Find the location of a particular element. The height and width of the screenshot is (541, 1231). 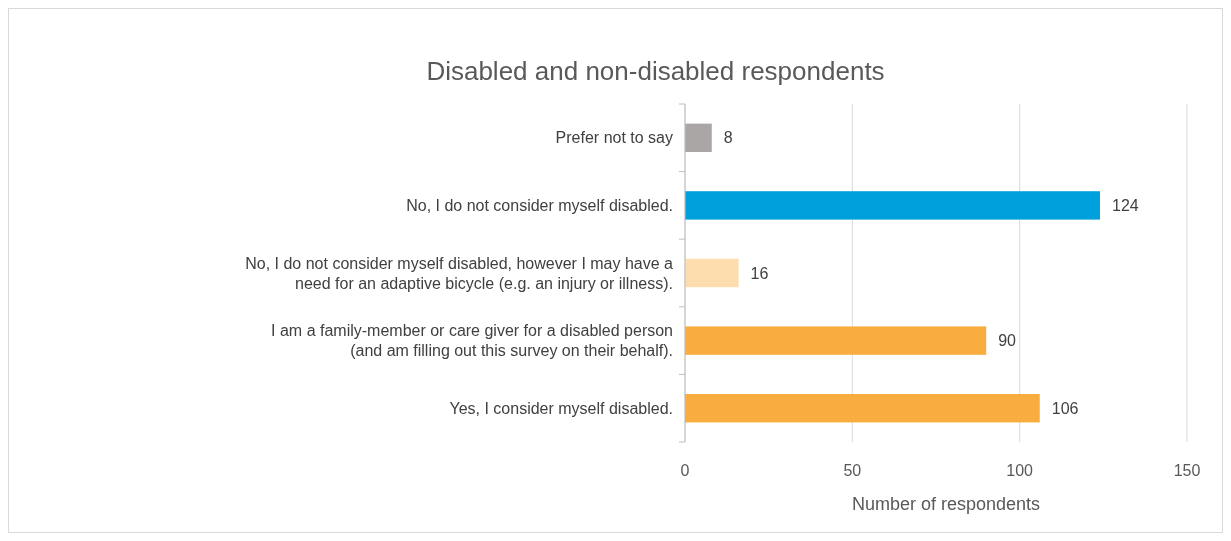

x-tick-label: 0 is located at coordinates (685, 470).